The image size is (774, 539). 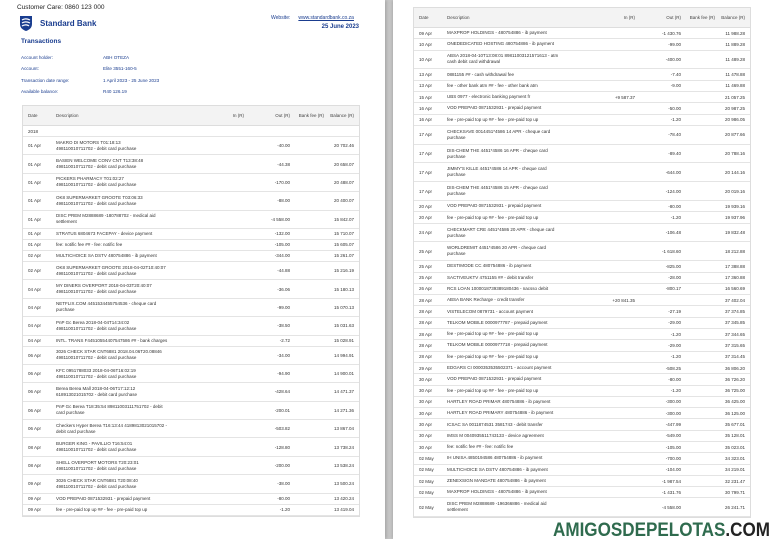 What do you see at coordinates (35, 256) in the screenshot?
I see `cell-date: 02 Apr` at bounding box center [35, 256].